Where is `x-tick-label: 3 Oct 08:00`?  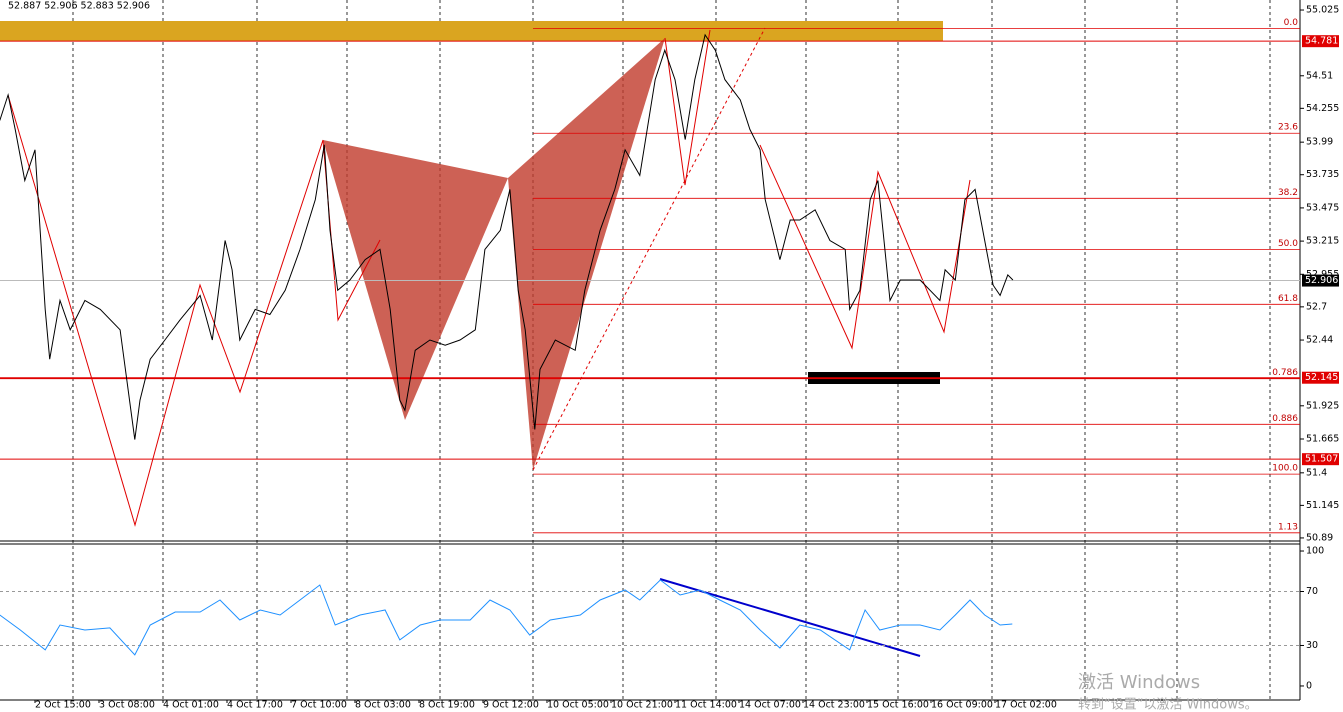 x-tick-label: 3 Oct 08:00 is located at coordinates (127, 705).